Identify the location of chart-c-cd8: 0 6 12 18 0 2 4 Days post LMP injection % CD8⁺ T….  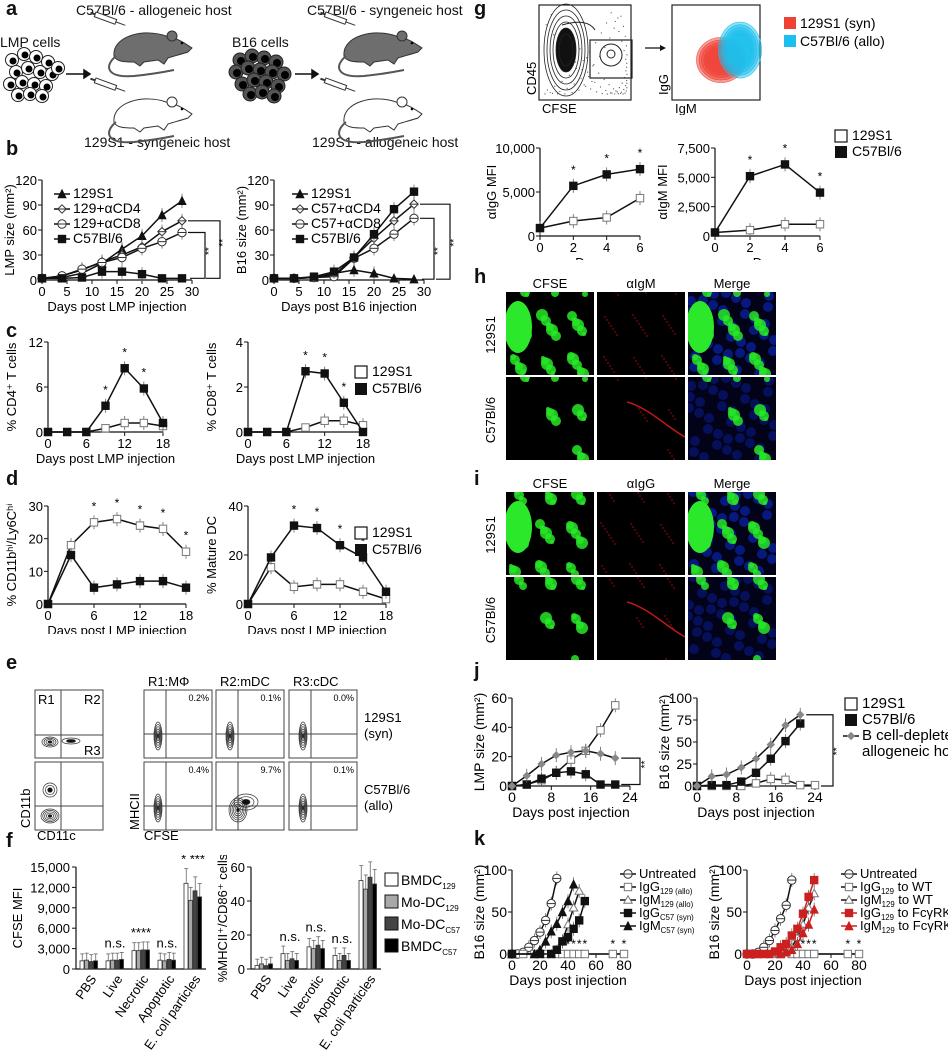
(313, 401).